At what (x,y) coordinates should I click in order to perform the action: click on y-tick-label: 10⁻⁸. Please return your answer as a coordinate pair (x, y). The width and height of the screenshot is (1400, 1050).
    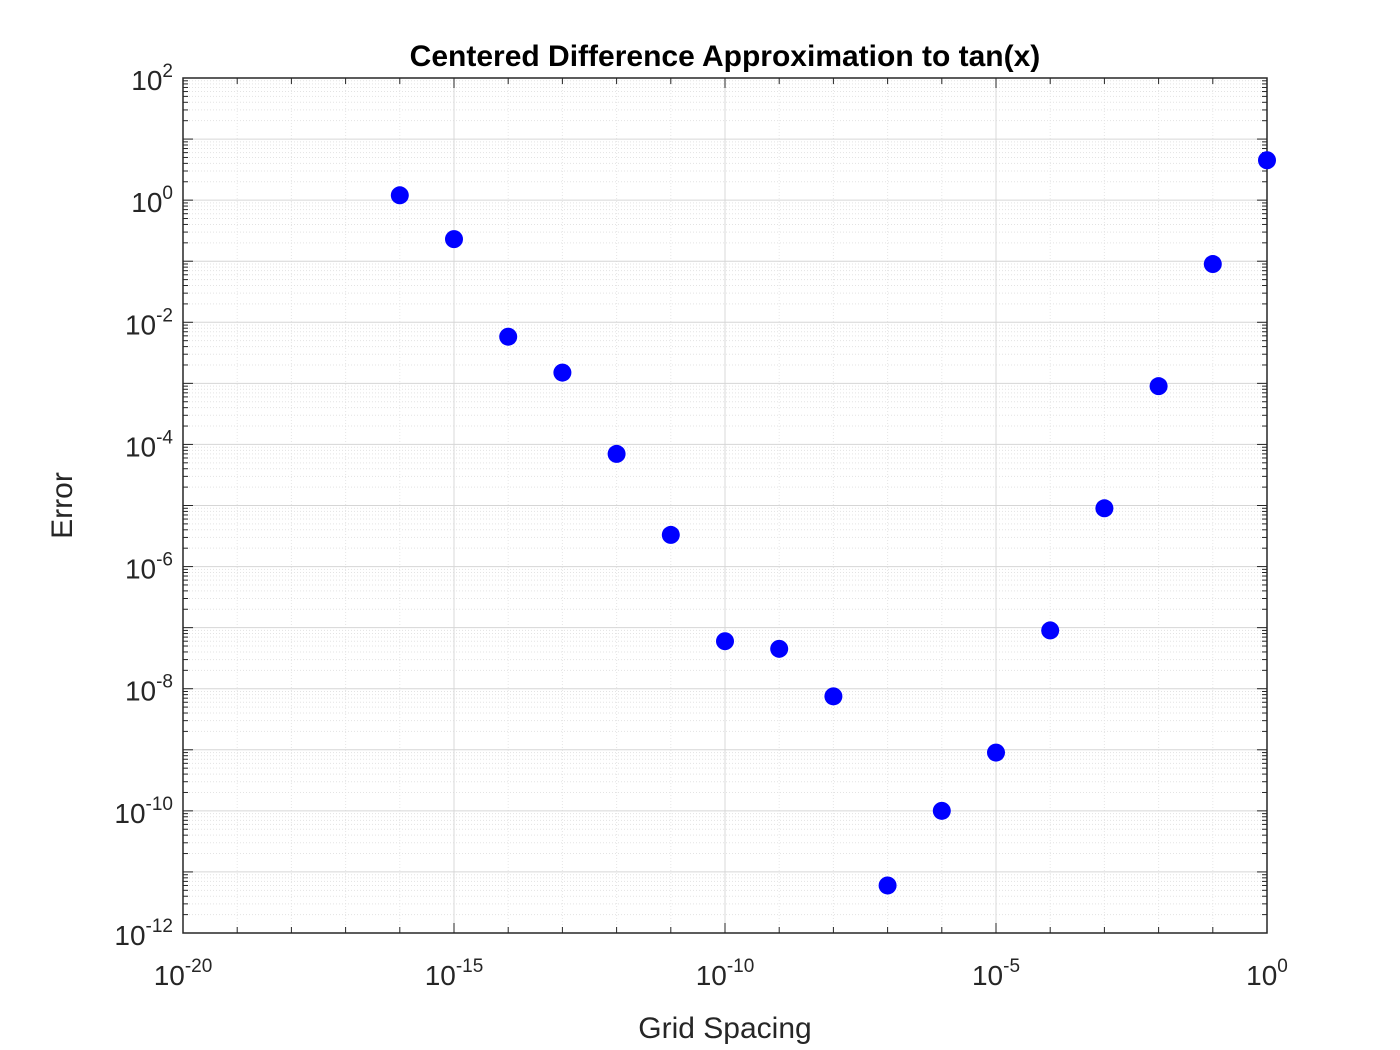
    Looking at the image, I should click on (149, 689).